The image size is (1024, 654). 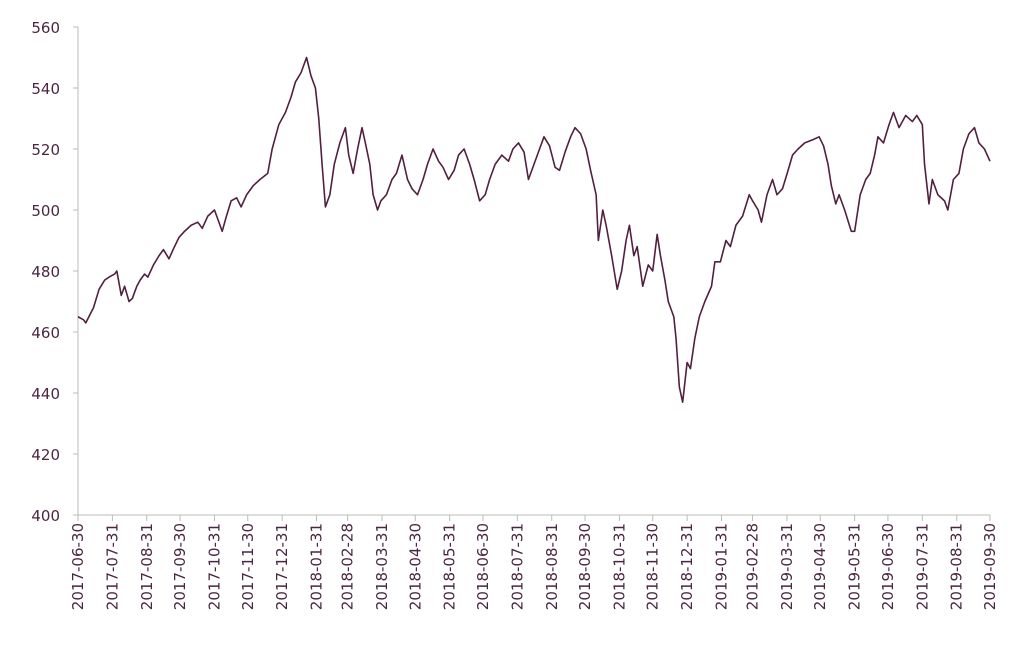 What do you see at coordinates (45, 150) in the screenshot?
I see `y-tick-label: 520` at bounding box center [45, 150].